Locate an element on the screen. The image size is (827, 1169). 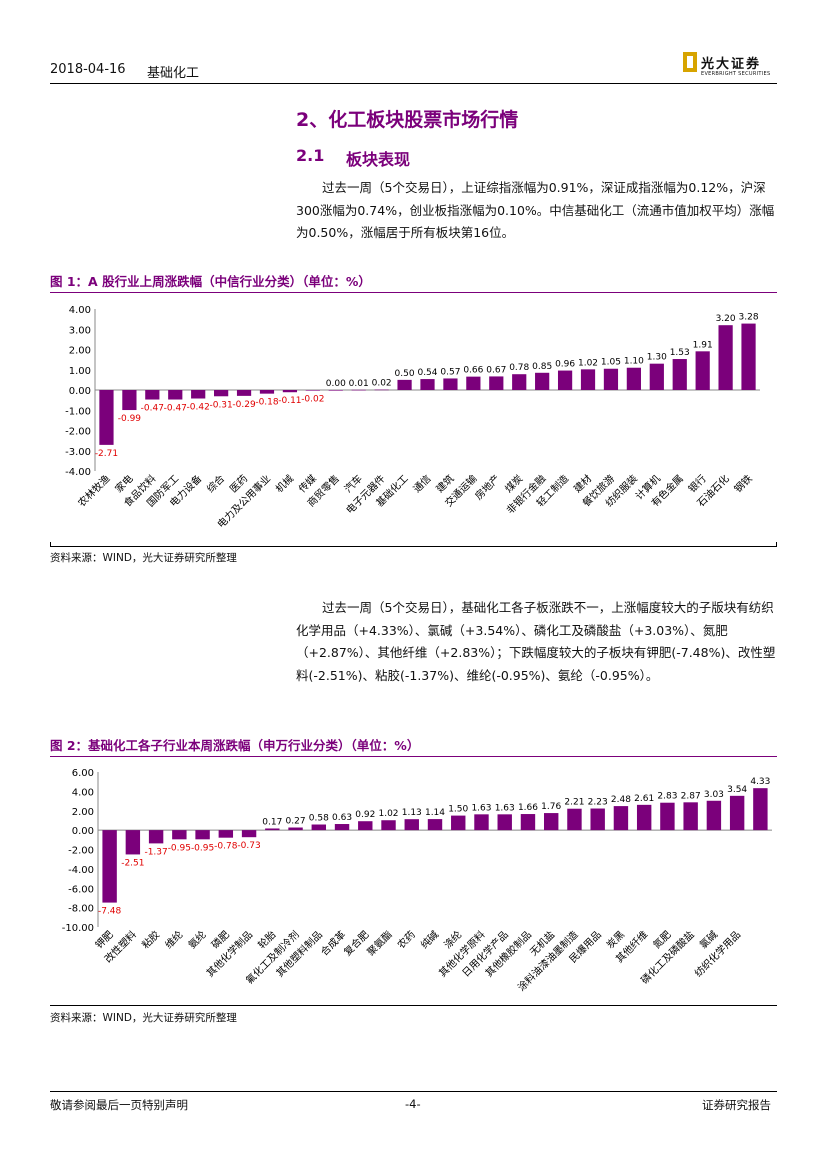
data-label: 3.28 is located at coordinates (749, 318).